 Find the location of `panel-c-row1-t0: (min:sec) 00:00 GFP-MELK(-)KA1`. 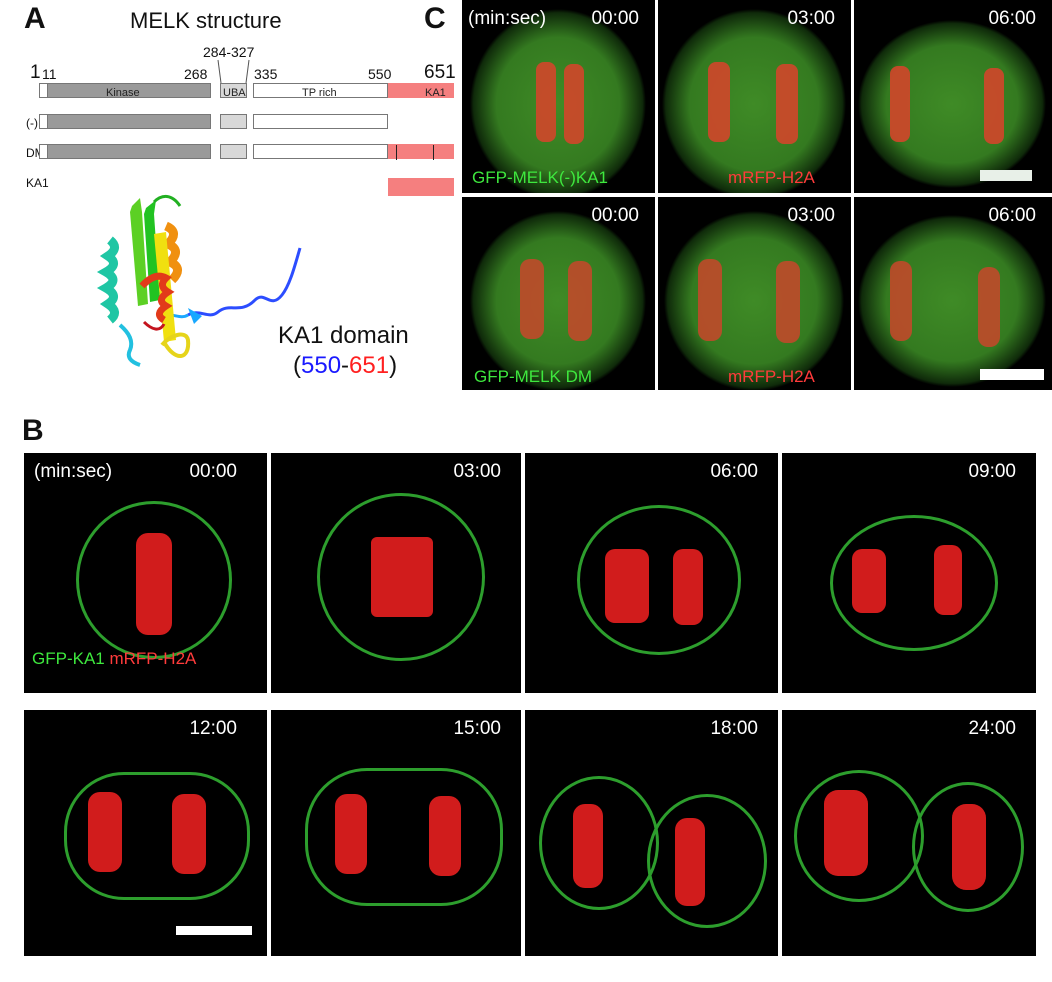

panel-c-row1-t0: (min:sec) 00:00 GFP-MELK(-)KA1 is located at coordinates (558, 96).